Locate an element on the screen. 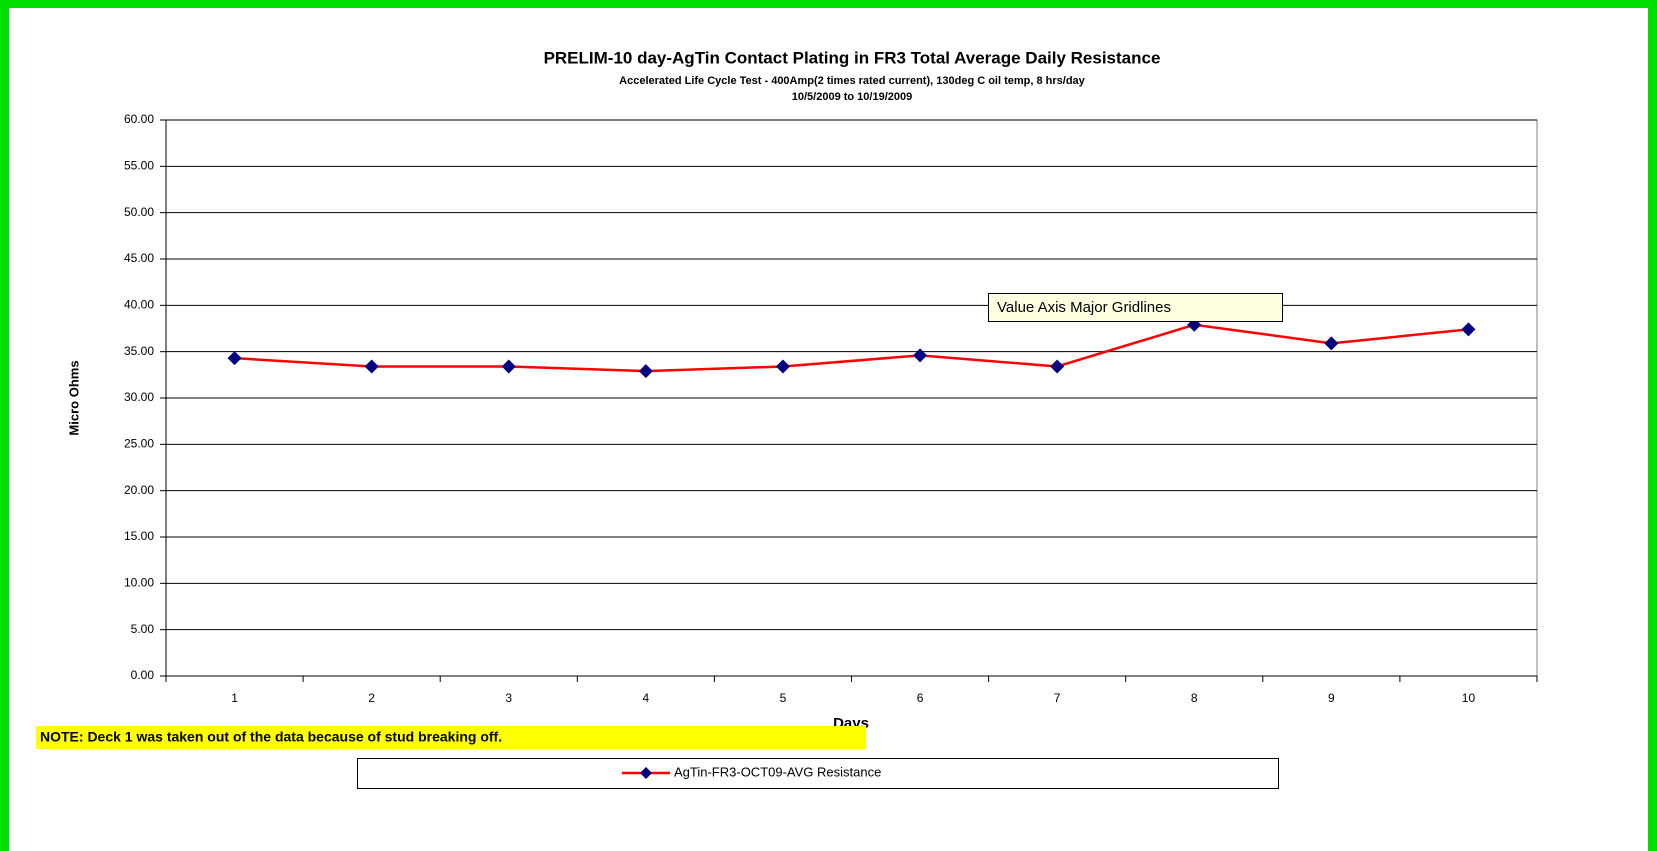  y-tick-label: 50.00 is located at coordinates (139, 212).